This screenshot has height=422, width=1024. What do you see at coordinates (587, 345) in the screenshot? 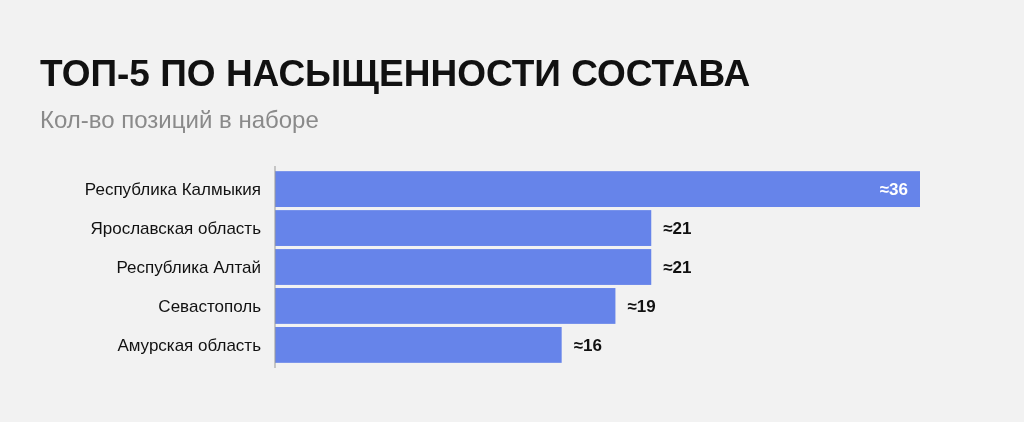
I see `data-label: ≈16` at bounding box center [587, 345].